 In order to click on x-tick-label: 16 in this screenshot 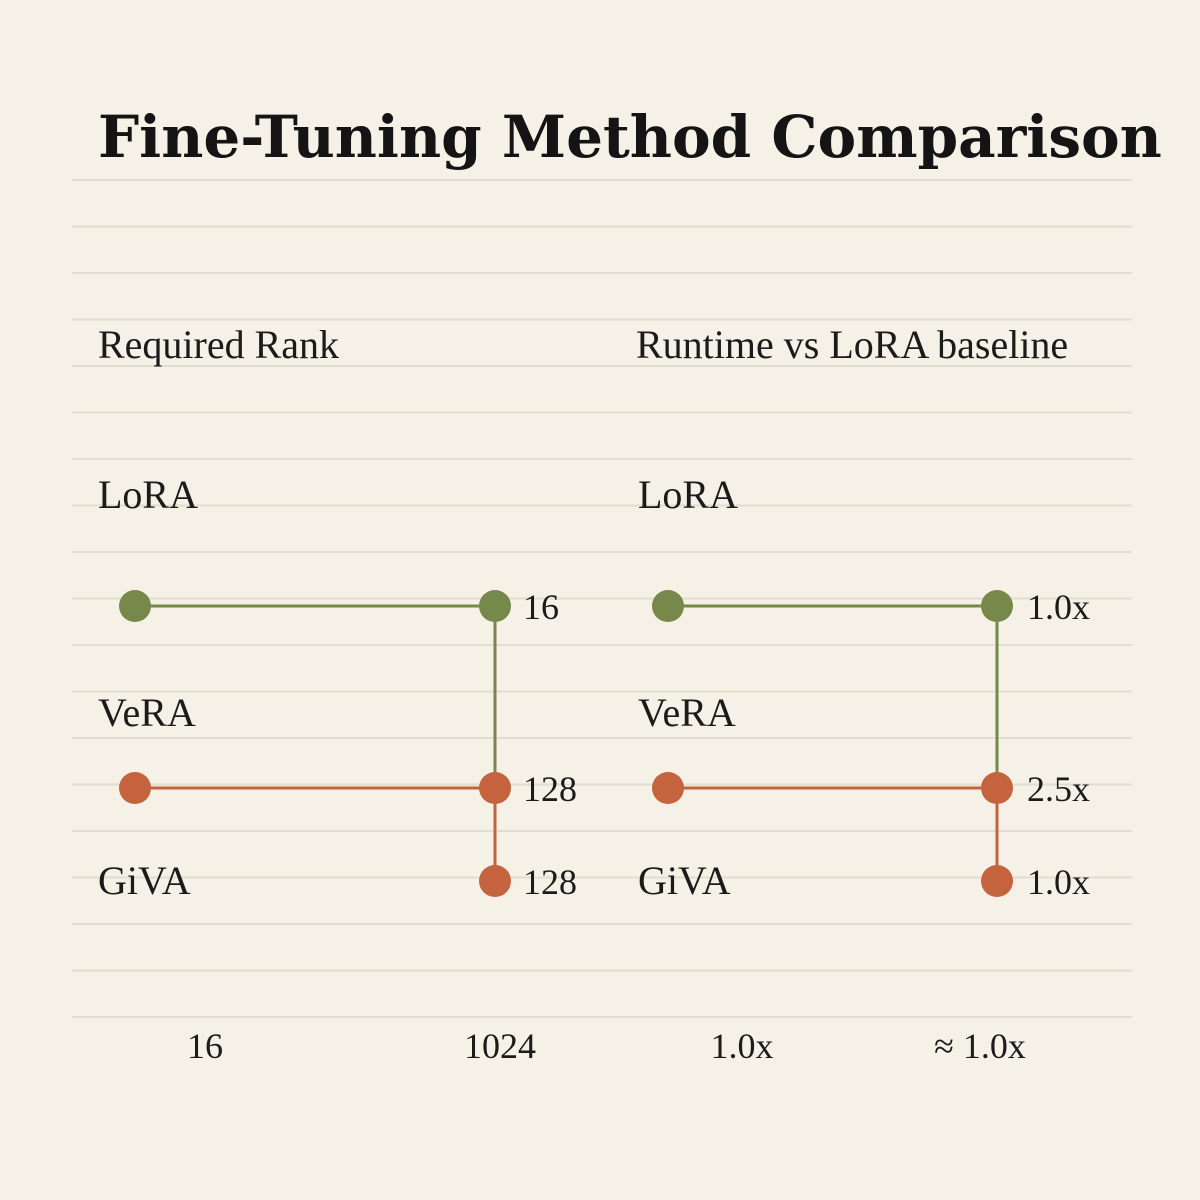, I will do `click(205, 1046)`.